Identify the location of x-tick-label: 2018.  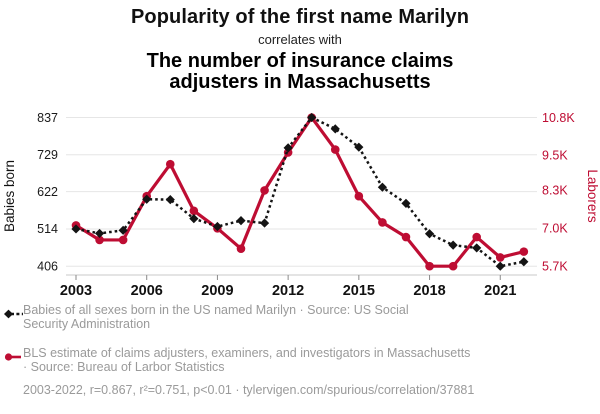
(429, 291).